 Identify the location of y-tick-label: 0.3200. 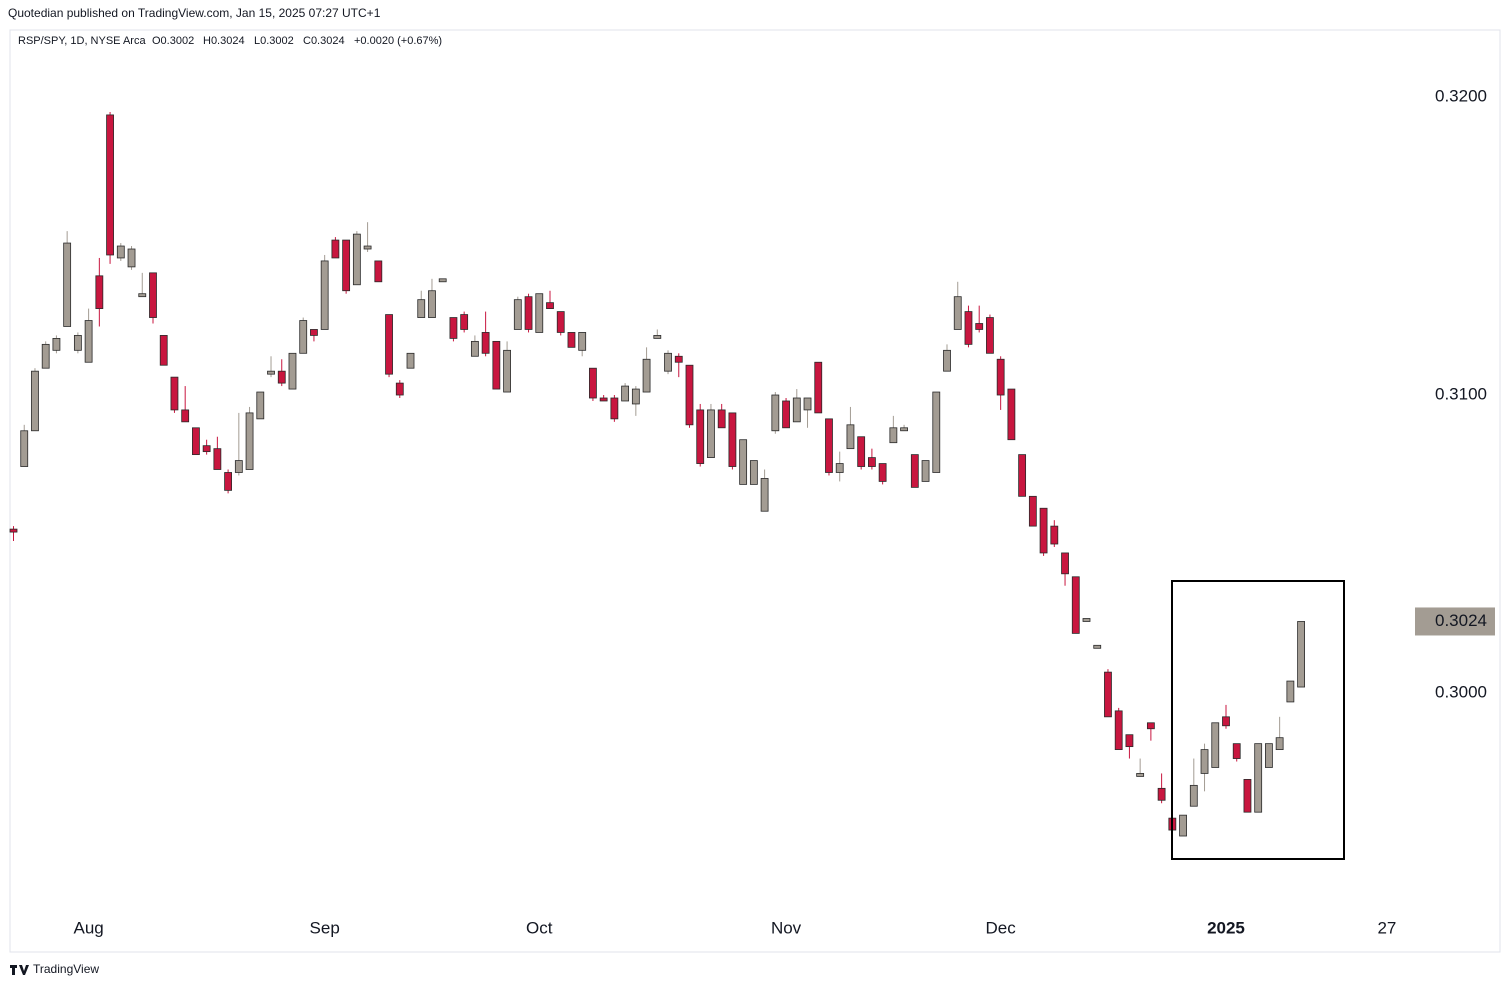
(1461, 96).